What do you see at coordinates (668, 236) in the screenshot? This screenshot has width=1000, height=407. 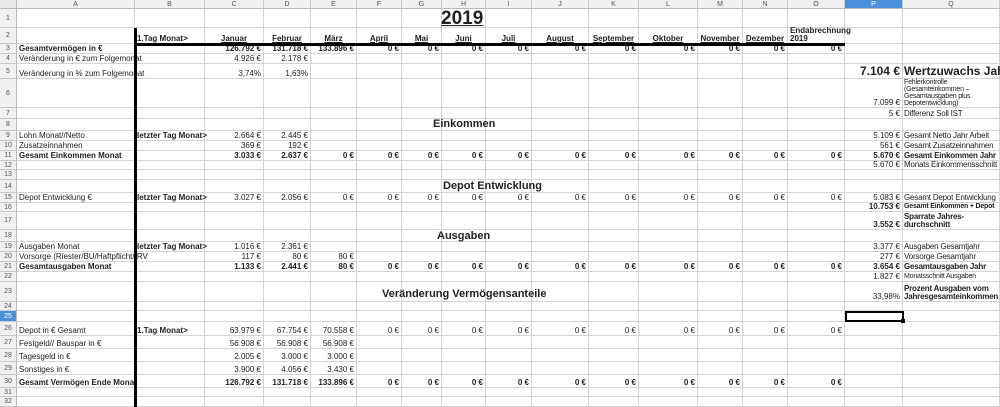 I see `cell-l18` at bounding box center [668, 236].